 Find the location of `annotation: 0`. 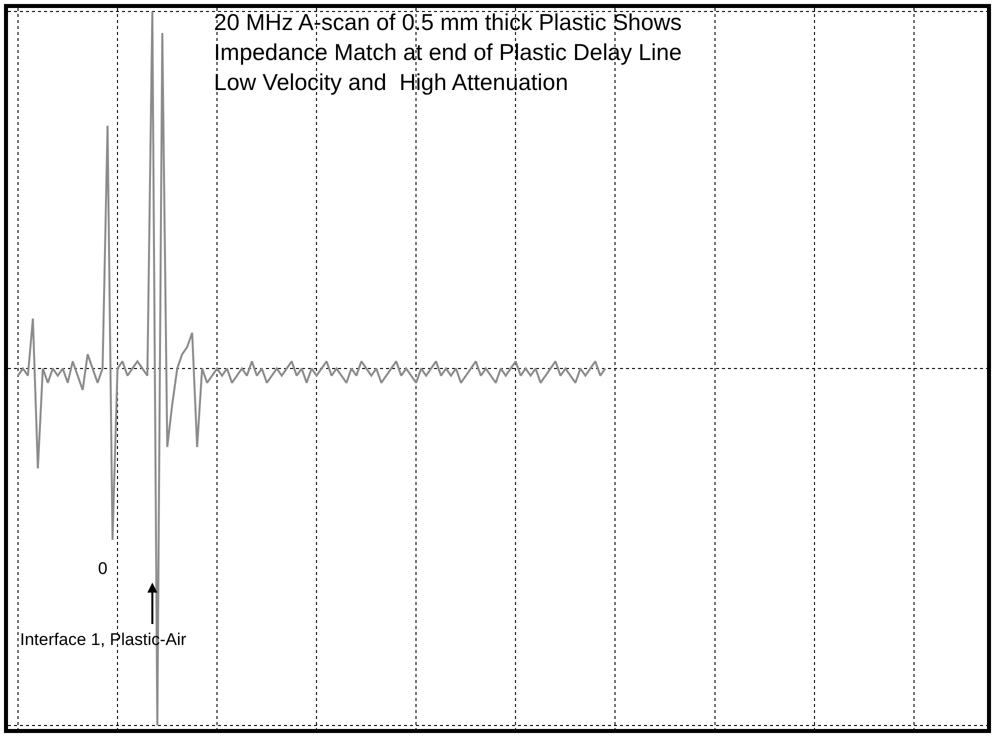

annotation: 0 is located at coordinates (103, 568).